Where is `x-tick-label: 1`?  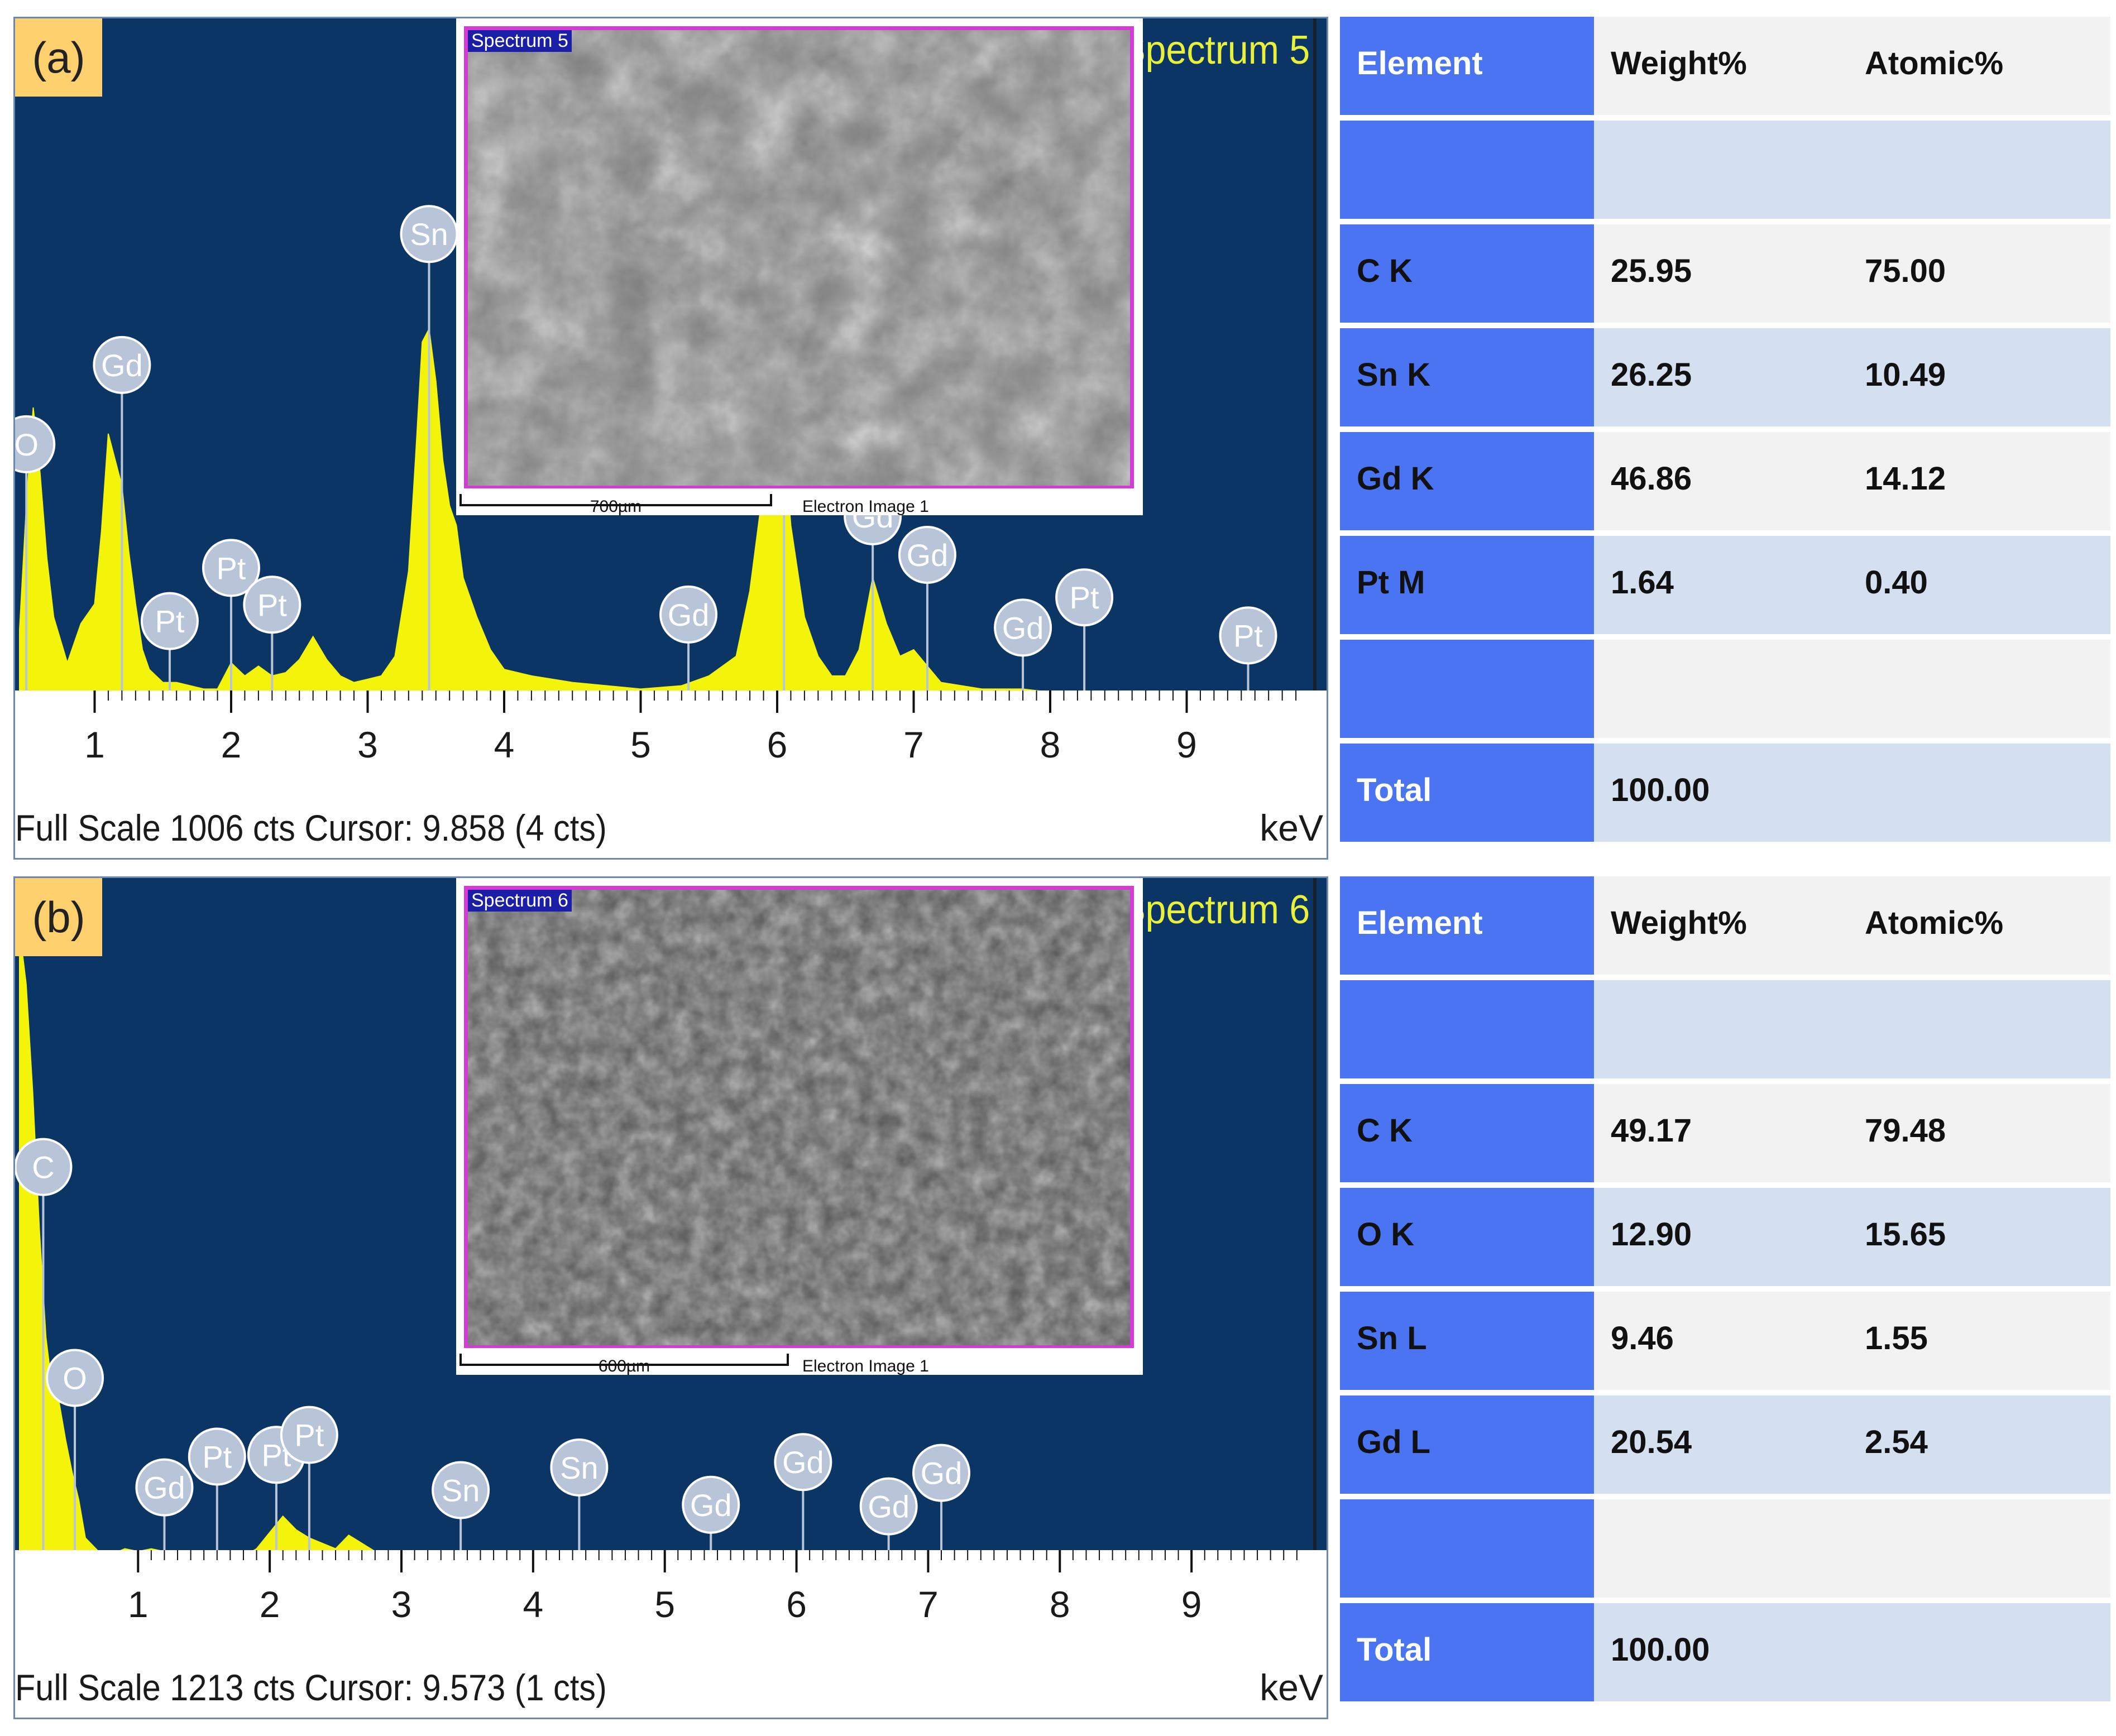 x-tick-label: 1 is located at coordinates (138, 1604).